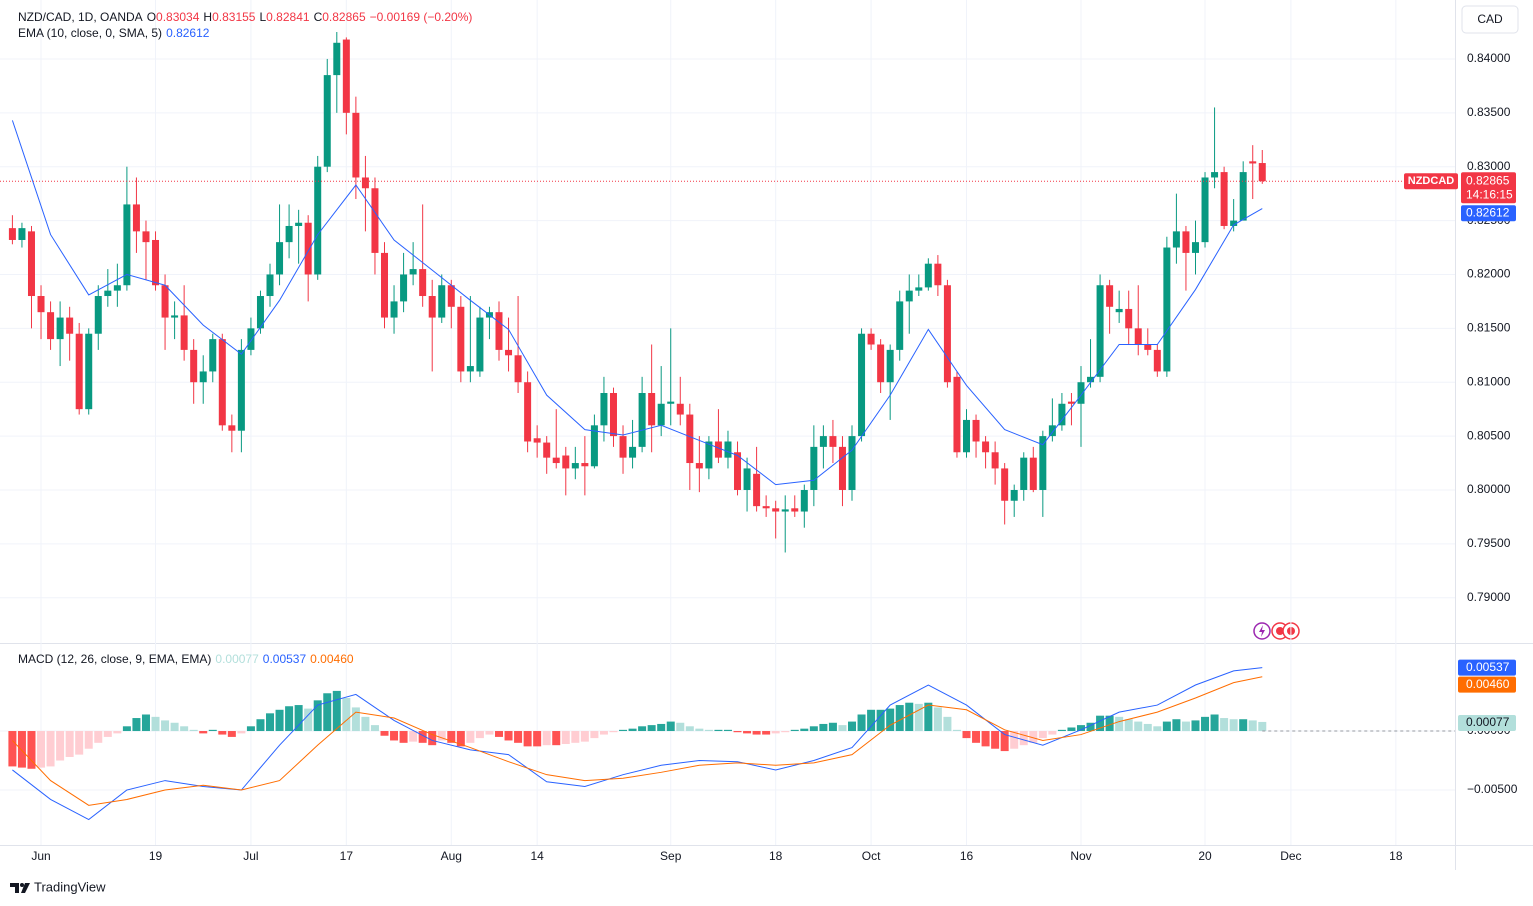  I want to click on x-tick-label: 20, so click(1205, 856).